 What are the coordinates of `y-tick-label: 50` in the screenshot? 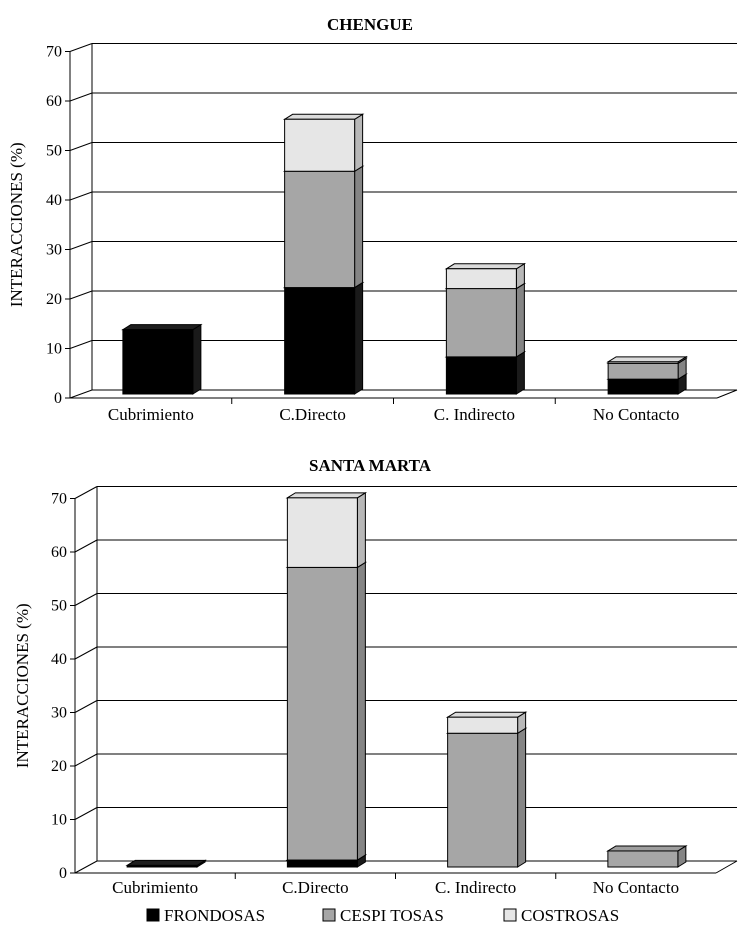 It's located at (59, 606).